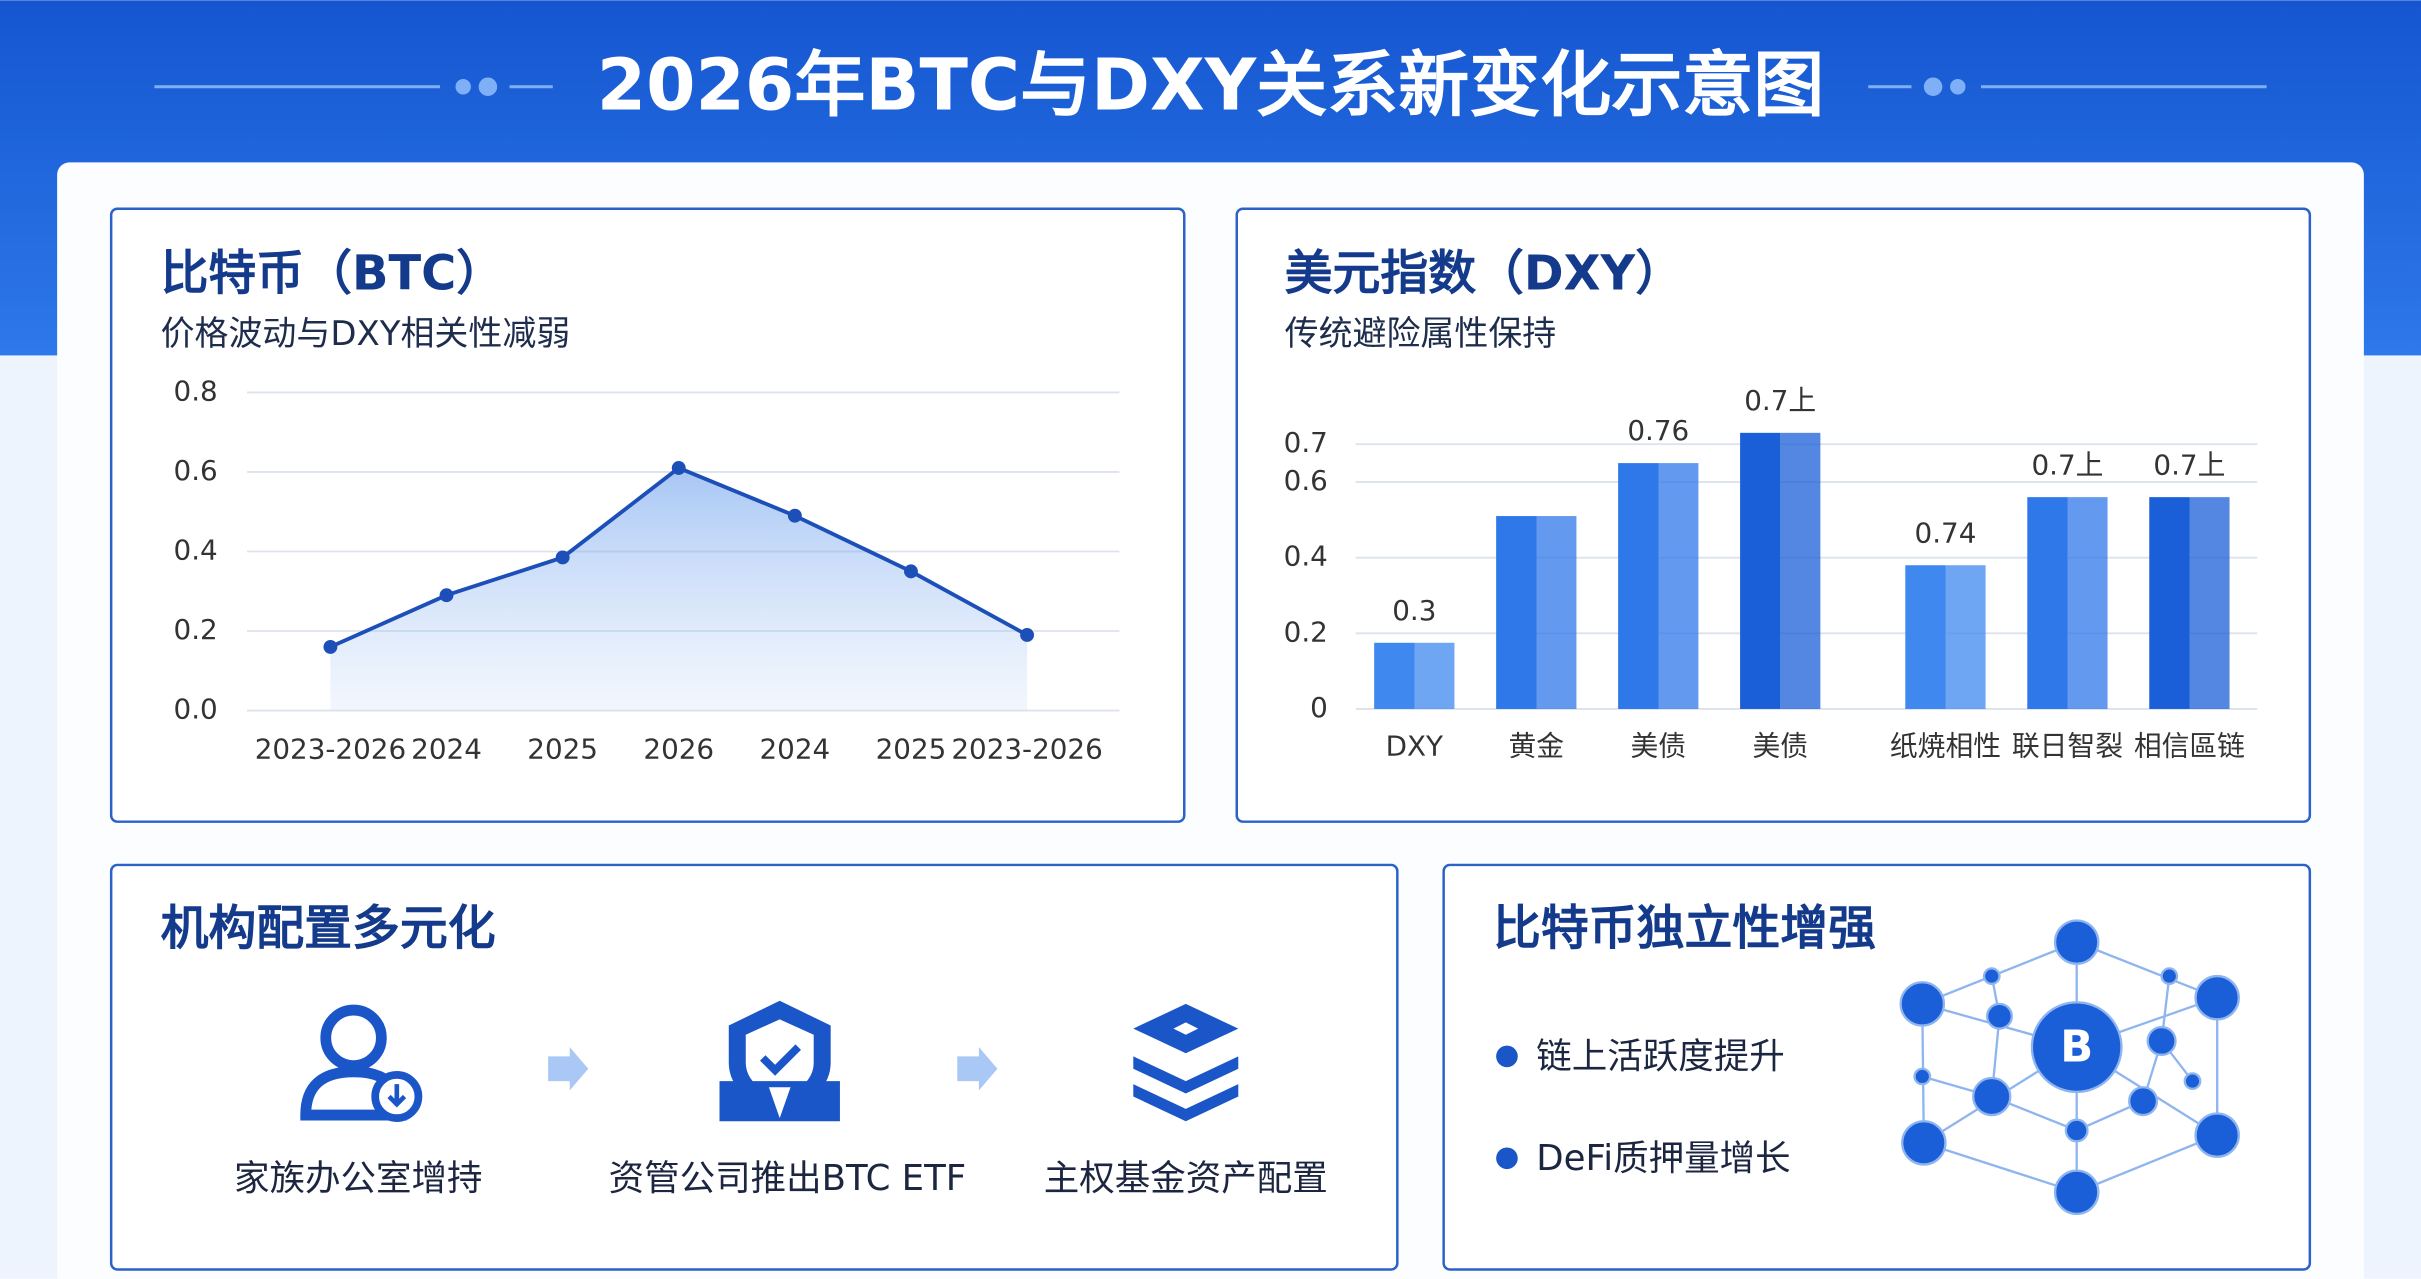 The width and height of the screenshot is (2421, 1279). Describe the element at coordinates (679, 589) in the screenshot. I see `area` at that location.